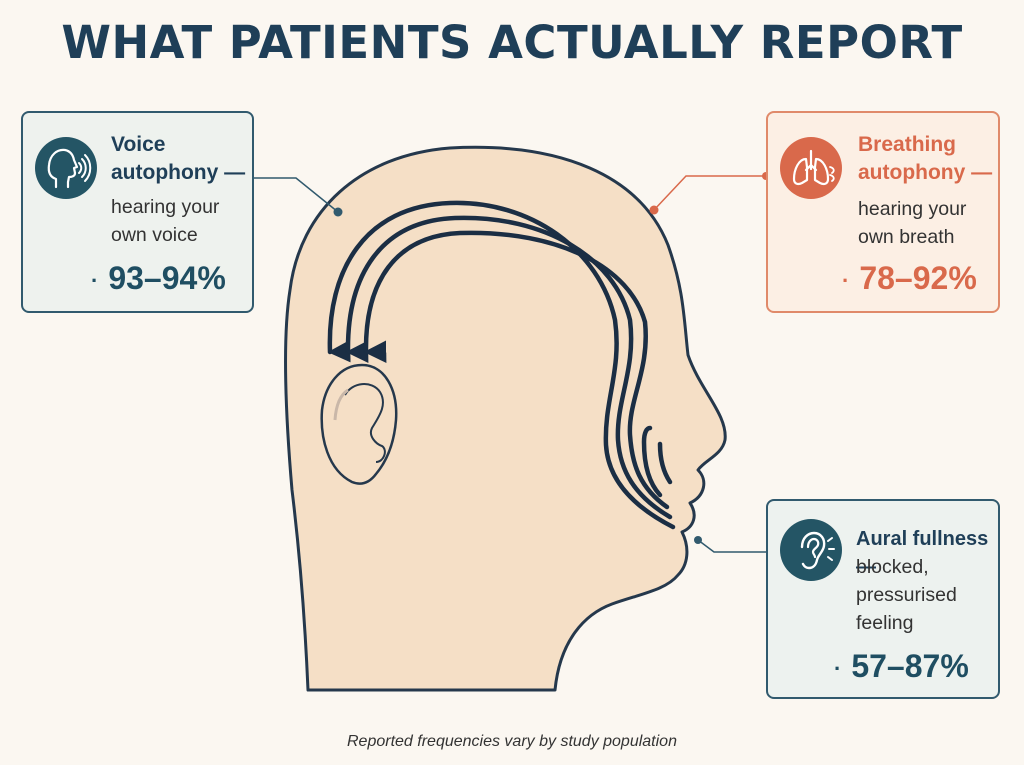 This screenshot has width=1024, height=765. What do you see at coordinates (910, 666) in the screenshot?
I see `aural-percentage: 57–87%` at bounding box center [910, 666].